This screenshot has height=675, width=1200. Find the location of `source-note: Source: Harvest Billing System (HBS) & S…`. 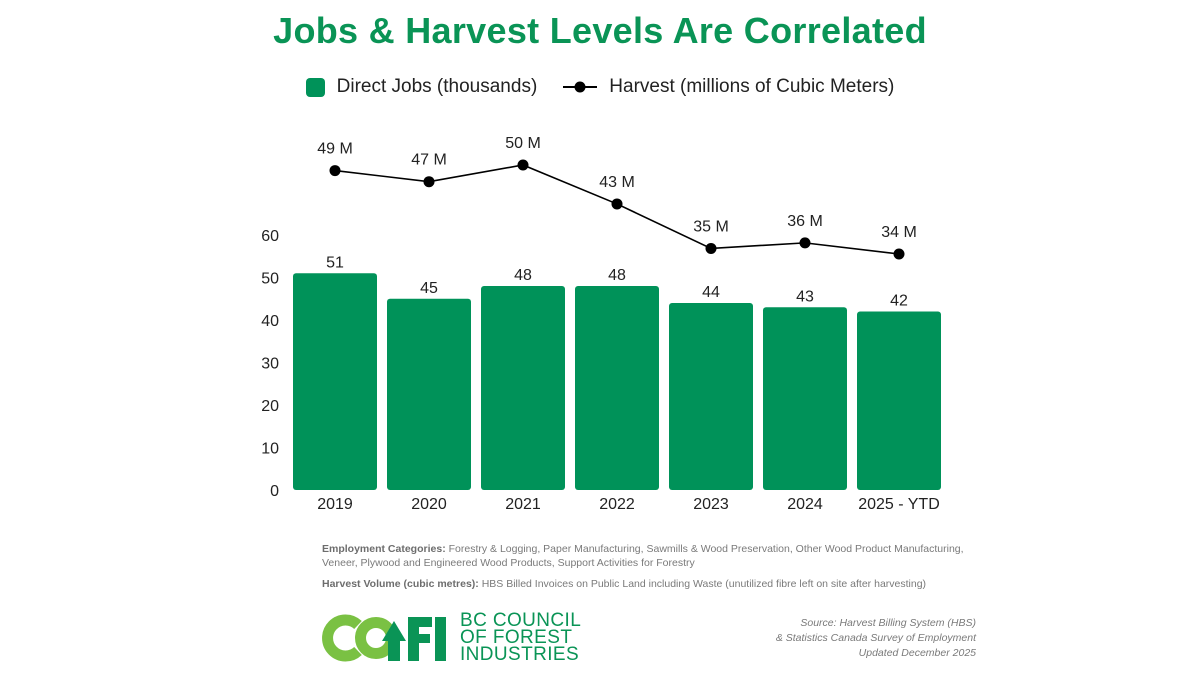

source-note: Source: Harvest Billing System (HBS) & S… is located at coordinates (876, 638).